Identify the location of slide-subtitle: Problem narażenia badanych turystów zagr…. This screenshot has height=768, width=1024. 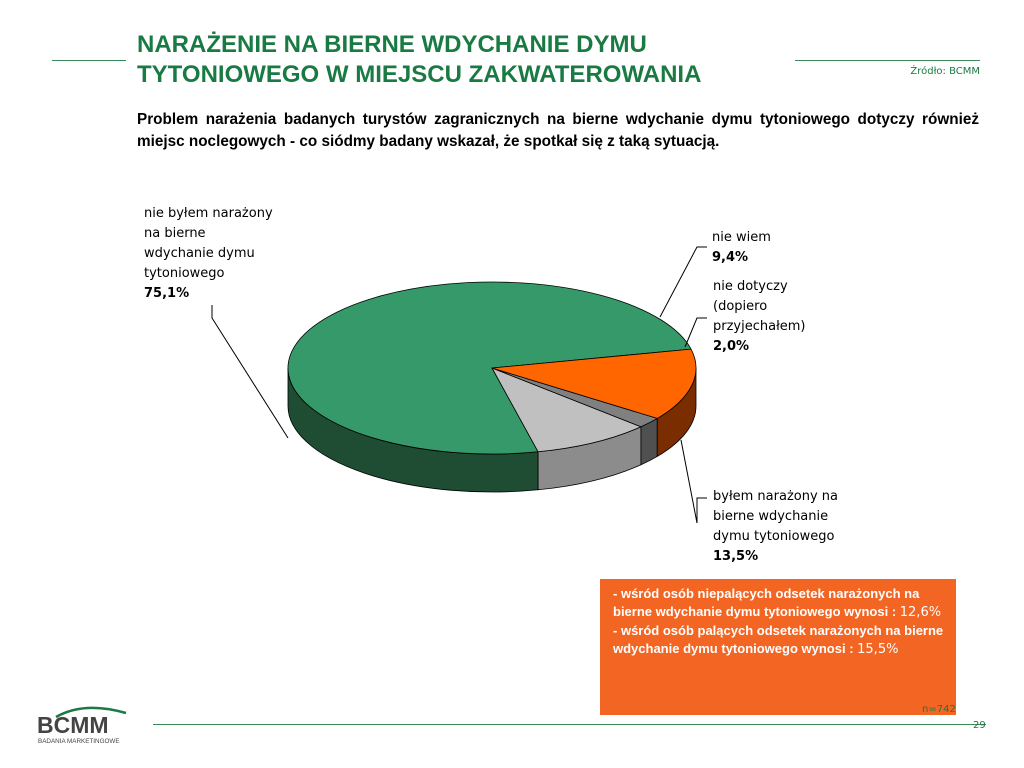
(558, 130).